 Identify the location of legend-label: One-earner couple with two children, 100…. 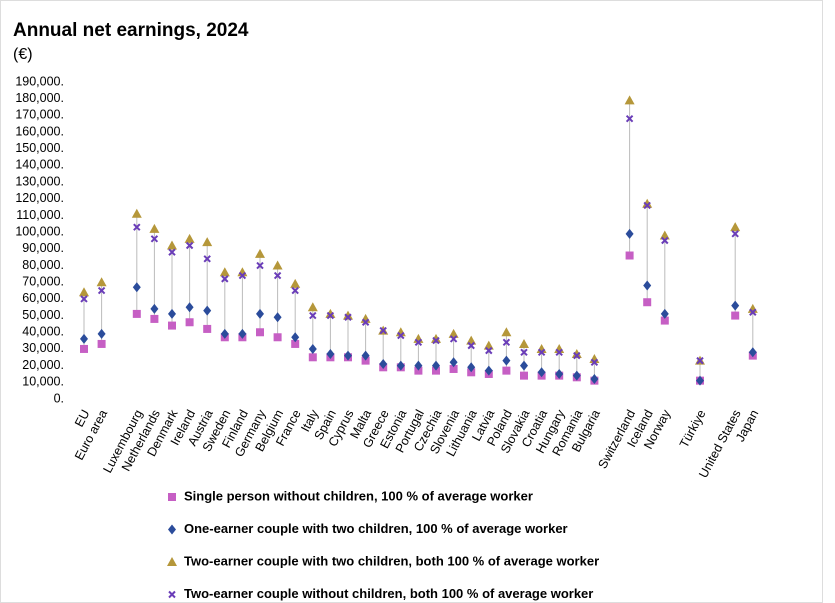
(376, 528).